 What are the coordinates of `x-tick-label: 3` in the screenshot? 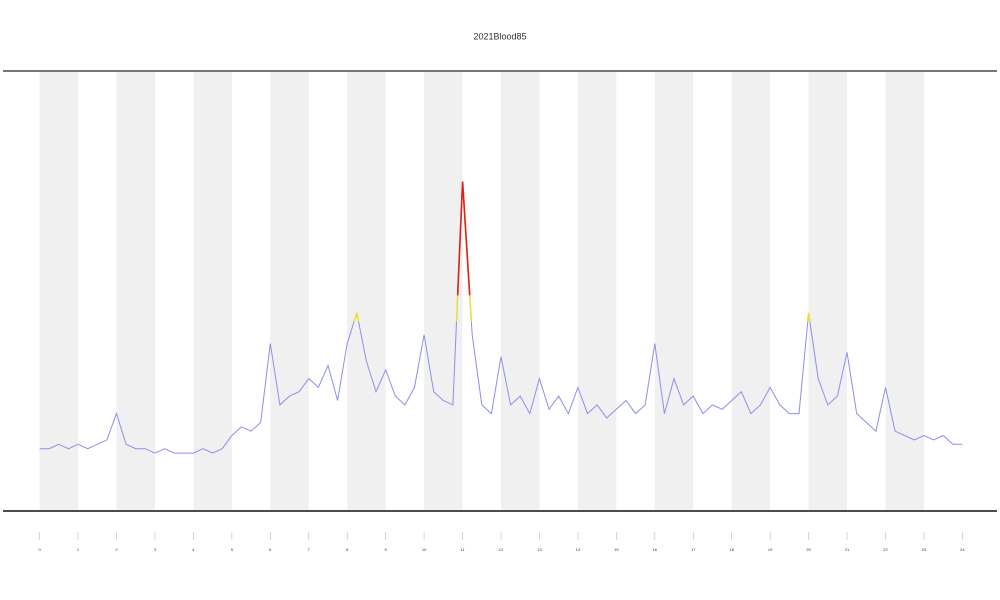 It's located at (155, 549).